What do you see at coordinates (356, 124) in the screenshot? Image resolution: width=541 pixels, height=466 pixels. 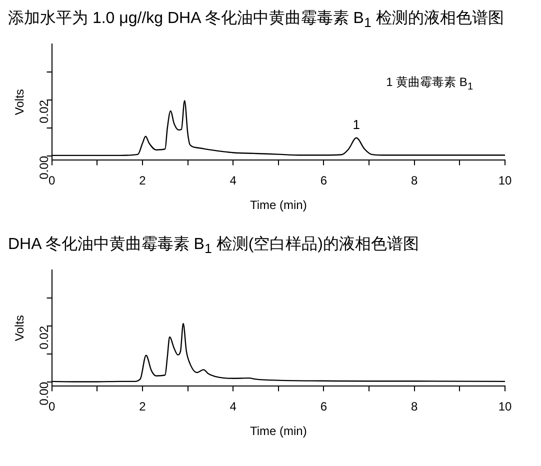 I see `annotation: 1` at bounding box center [356, 124].